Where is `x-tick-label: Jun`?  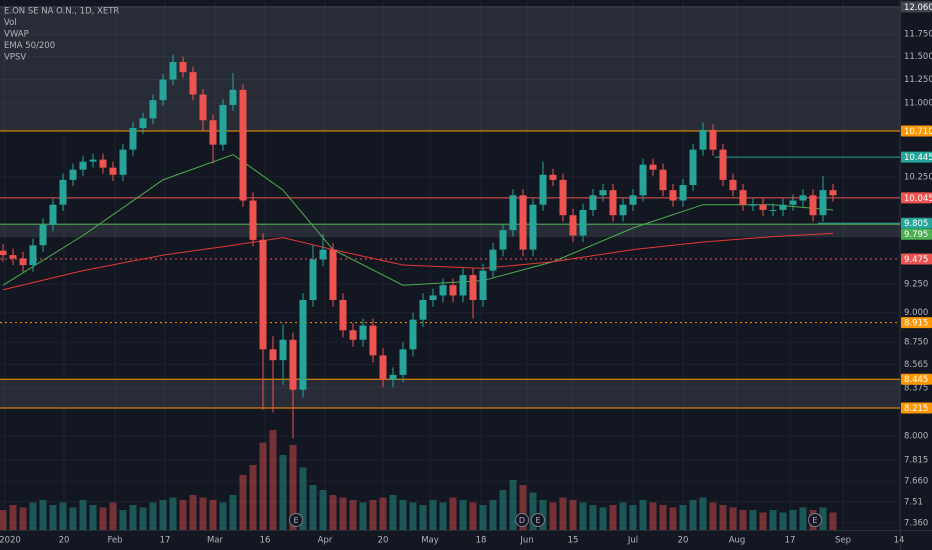
x-tick-label: Jun is located at coordinates (526, 541).